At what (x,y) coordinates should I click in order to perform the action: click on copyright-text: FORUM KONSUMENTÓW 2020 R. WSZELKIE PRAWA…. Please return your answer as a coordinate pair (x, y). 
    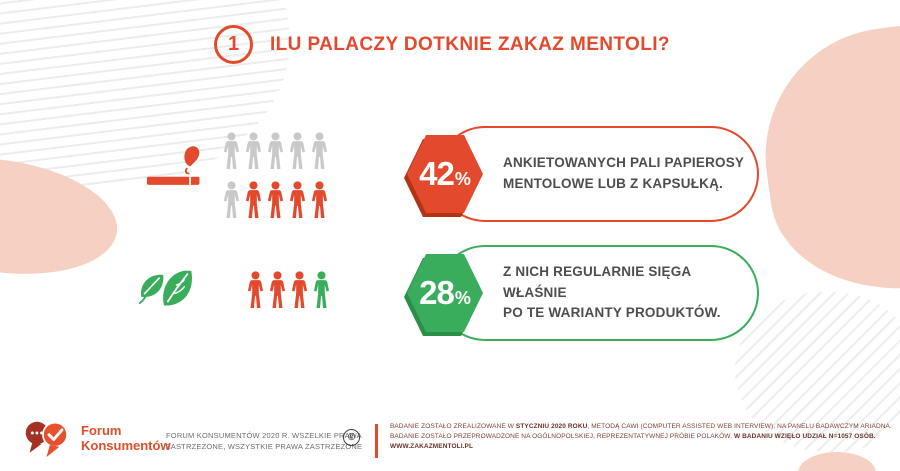
    Looking at the image, I should click on (264, 441).